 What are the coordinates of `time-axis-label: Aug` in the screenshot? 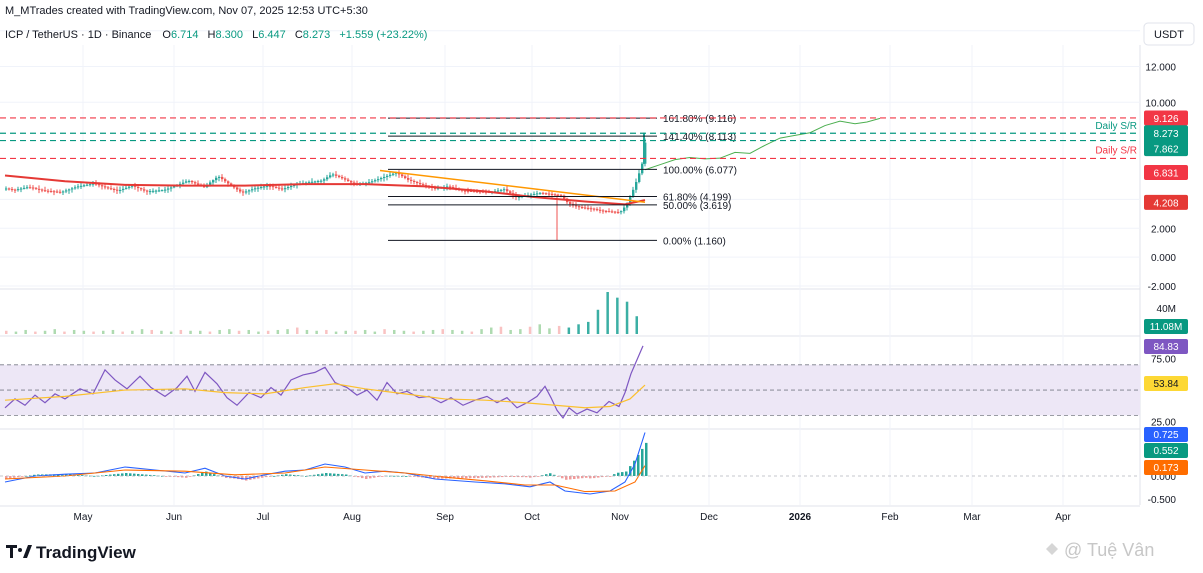 It's located at (352, 517).